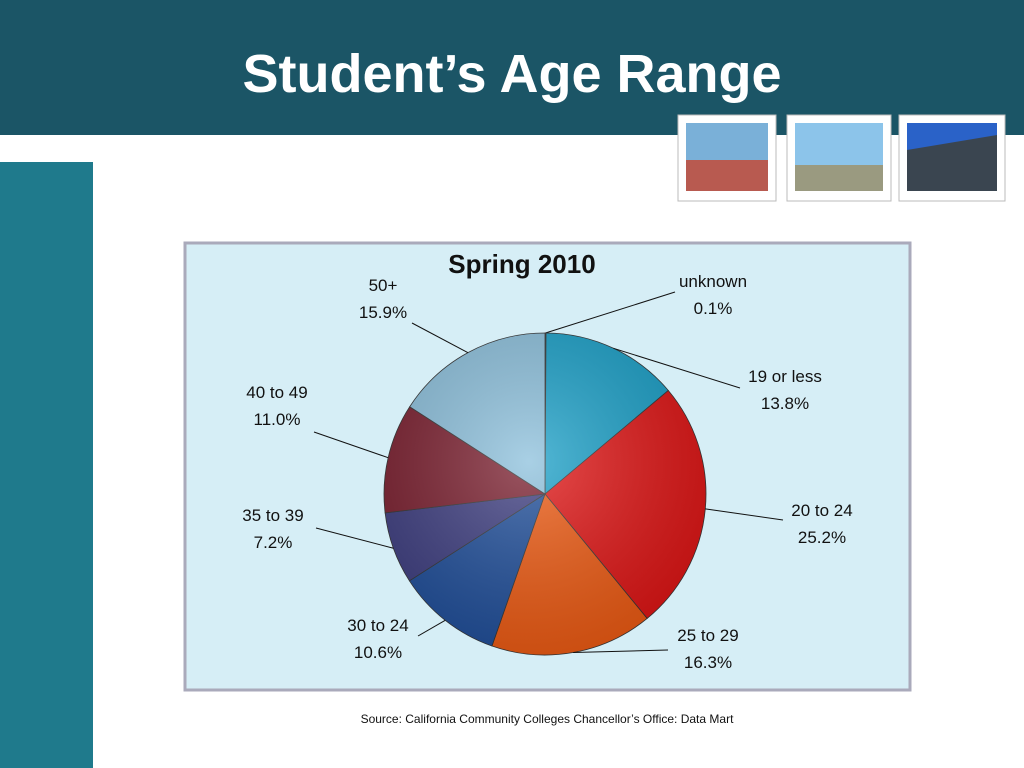 The width and height of the screenshot is (1024, 768). Describe the element at coordinates (713, 308) in the screenshot. I see `slice-value-label: 0.1%` at that location.